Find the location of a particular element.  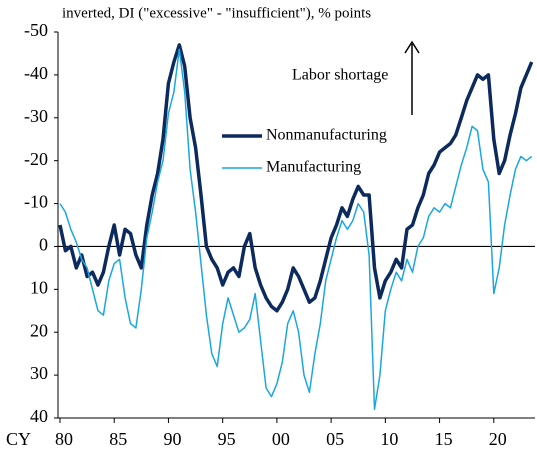

legend-label: Manufacturing is located at coordinates (313, 167).